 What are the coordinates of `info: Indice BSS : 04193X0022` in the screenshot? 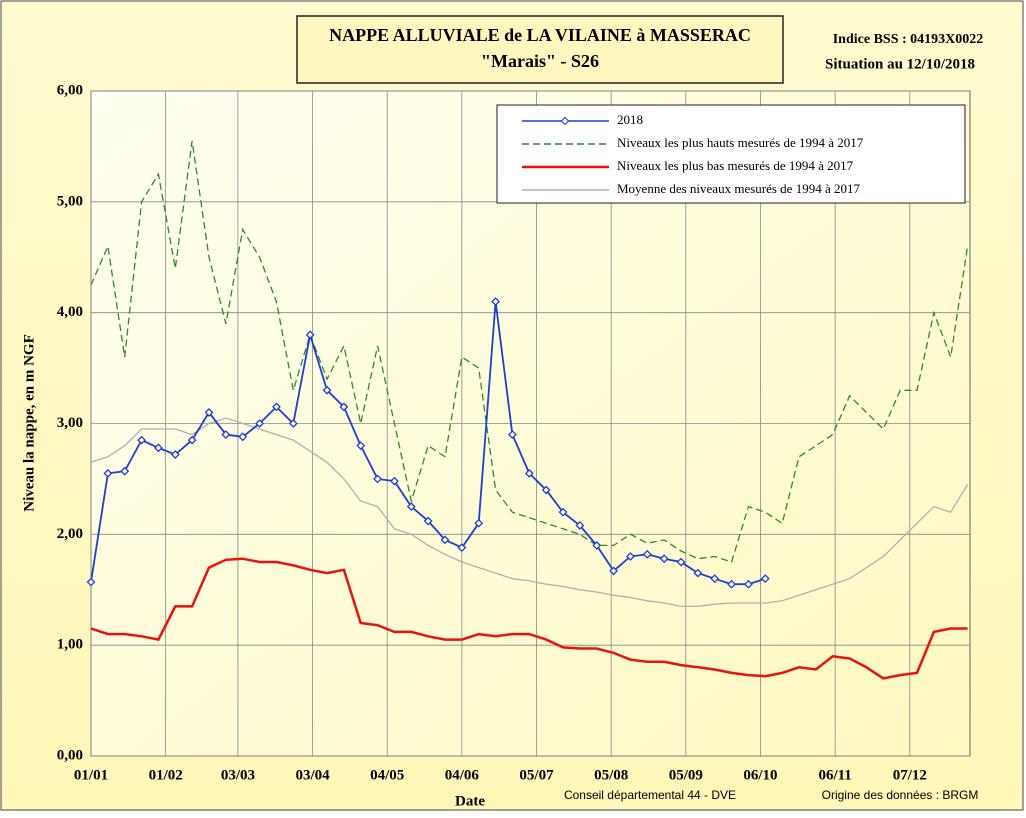 It's located at (908, 39).